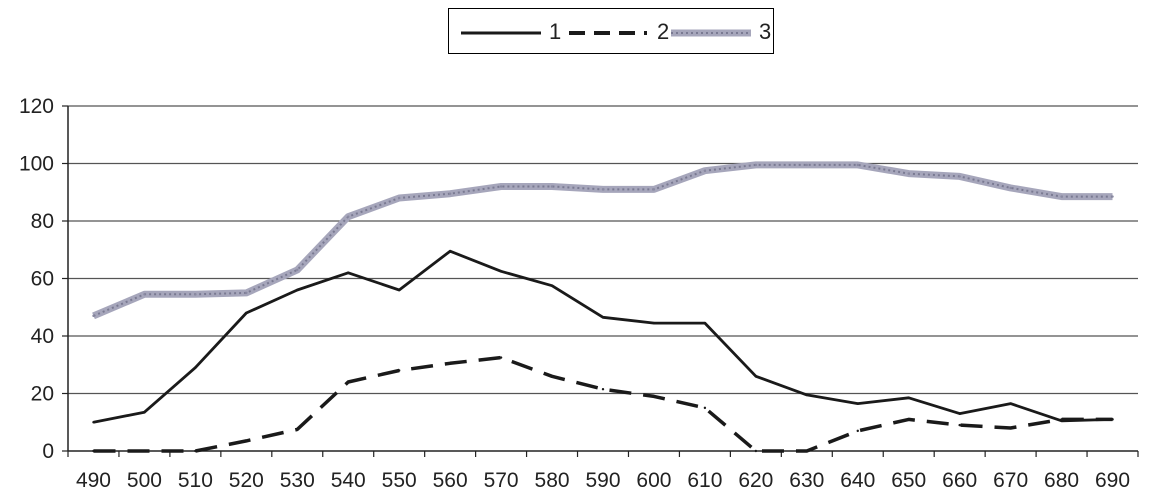  Describe the element at coordinates (806, 480) in the screenshot. I see `x-tick-label: 630` at that location.